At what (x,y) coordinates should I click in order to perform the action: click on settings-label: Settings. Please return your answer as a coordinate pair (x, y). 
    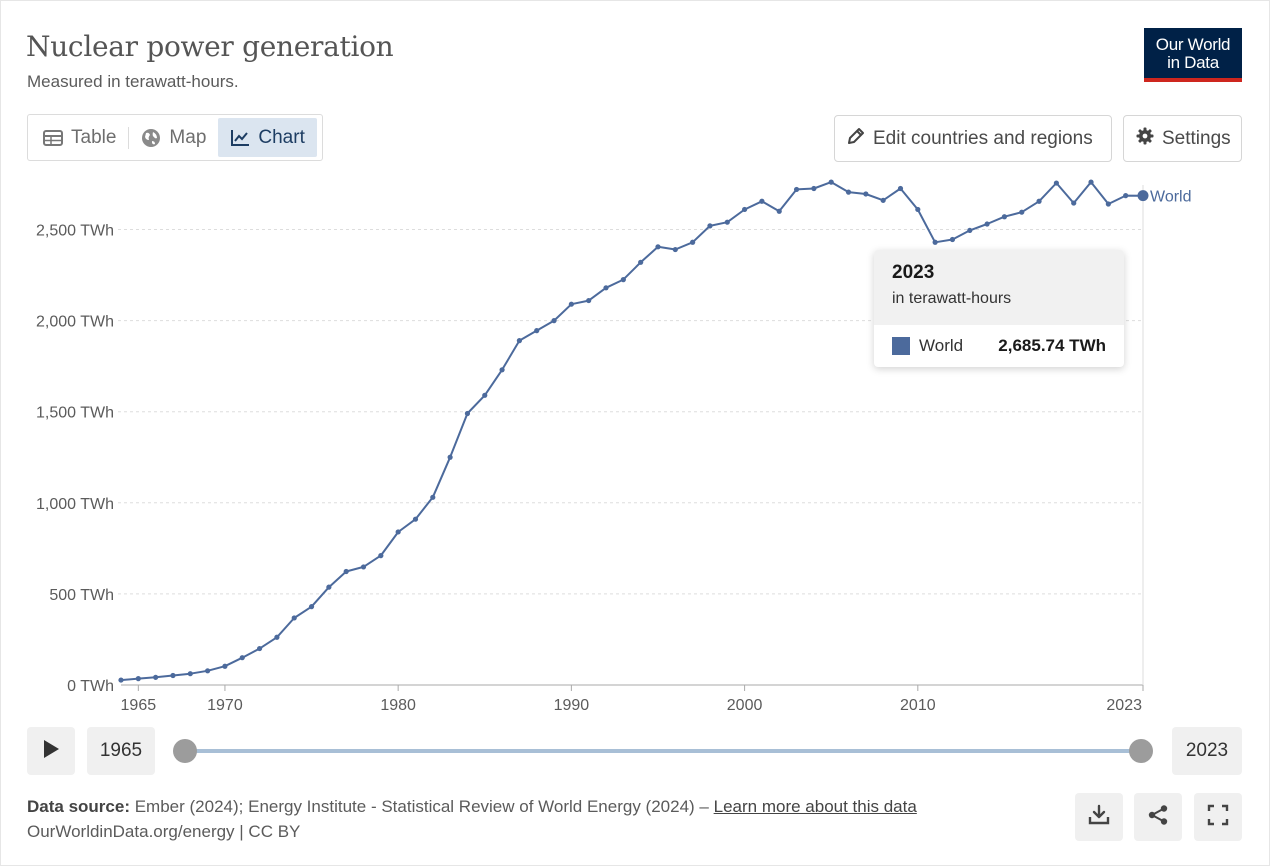
    Looking at the image, I should click on (1196, 138).